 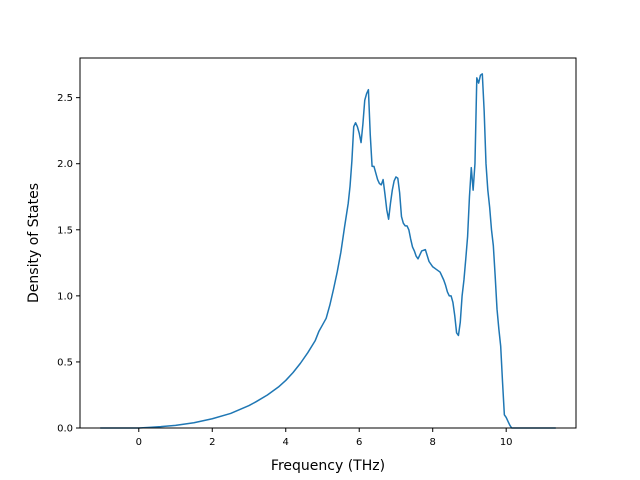 What do you see at coordinates (212, 442) in the screenshot?
I see `x-tick-label: 2` at bounding box center [212, 442].